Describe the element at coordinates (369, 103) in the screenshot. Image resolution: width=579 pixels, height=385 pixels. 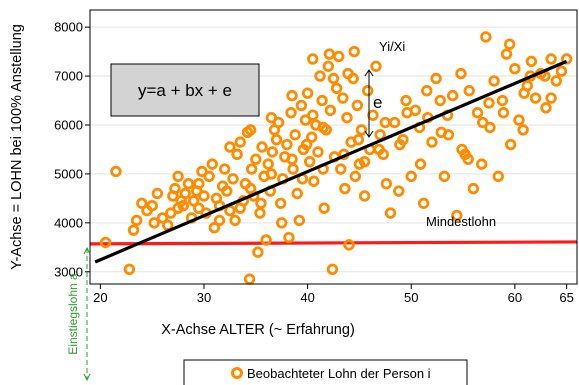
I see `residual-arrow` at that location.